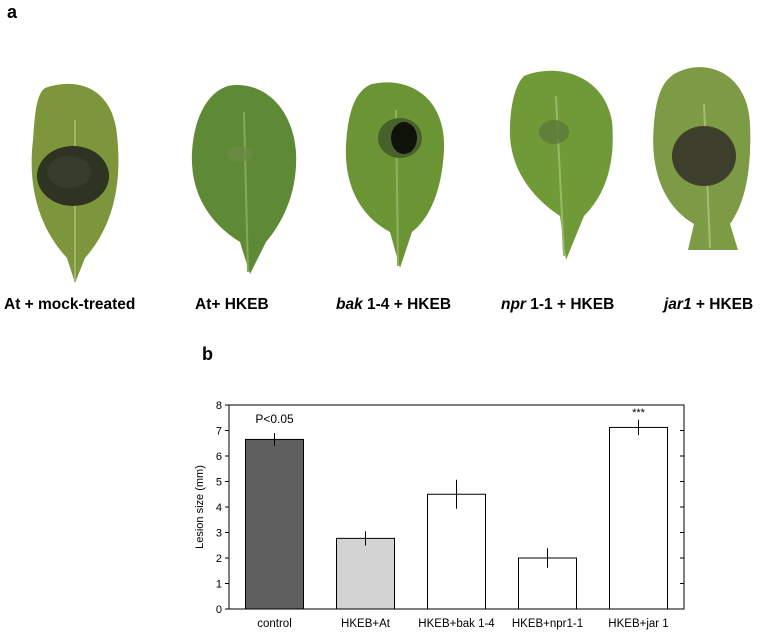 The image size is (762, 637). What do you see at coordinates (219, 508) in the screenshot?
I see `y-tick-label: 4` at bounding box center [219, 508].